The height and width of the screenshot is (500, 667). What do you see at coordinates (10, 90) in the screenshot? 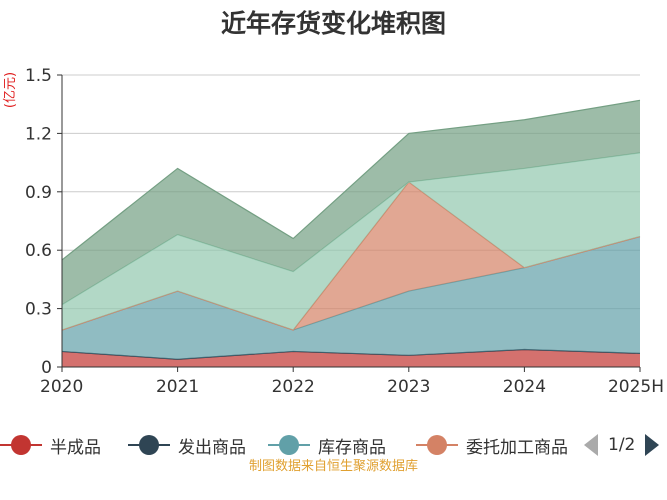
I see `y-axis-label: (亿元)` at bounding box center [10, 90].